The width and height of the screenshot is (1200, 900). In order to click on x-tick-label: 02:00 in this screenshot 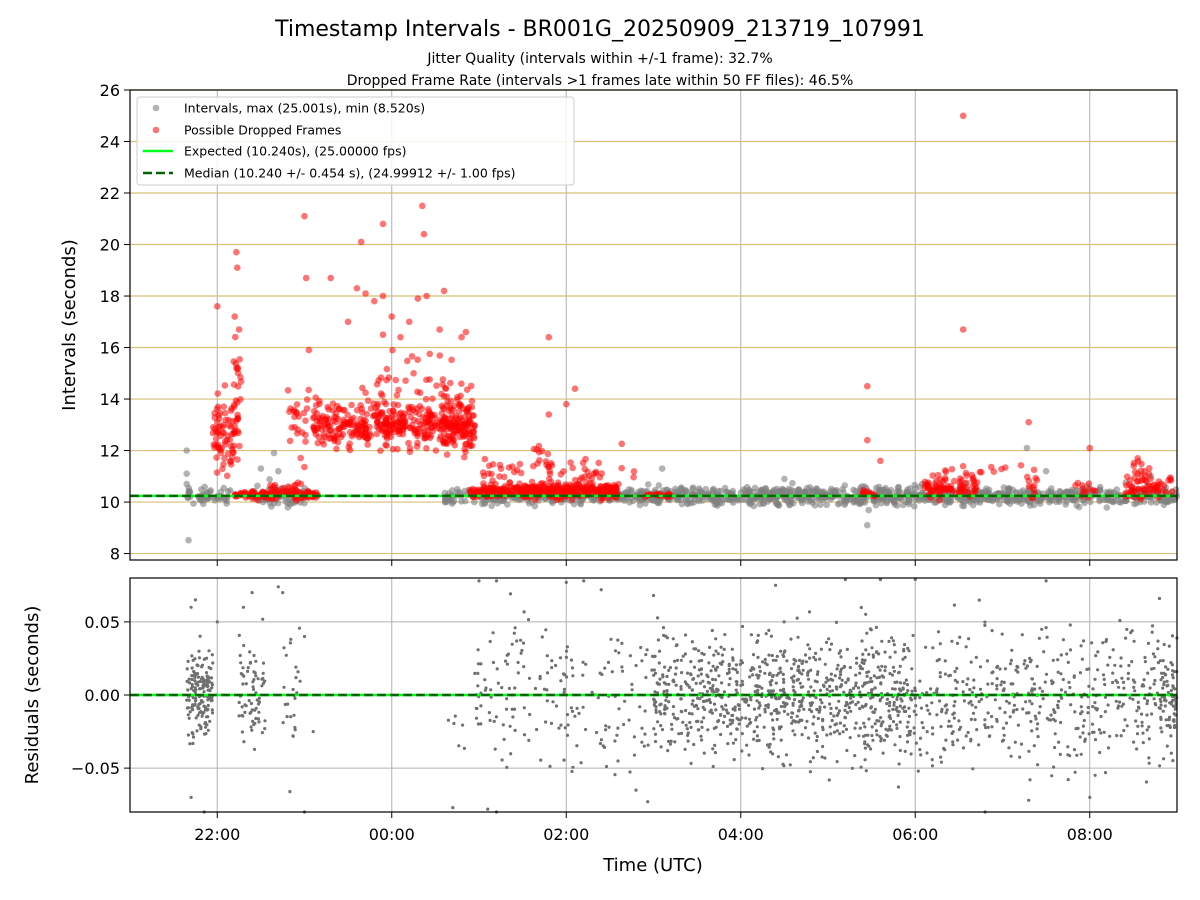, I will do `click(566, 834)`.